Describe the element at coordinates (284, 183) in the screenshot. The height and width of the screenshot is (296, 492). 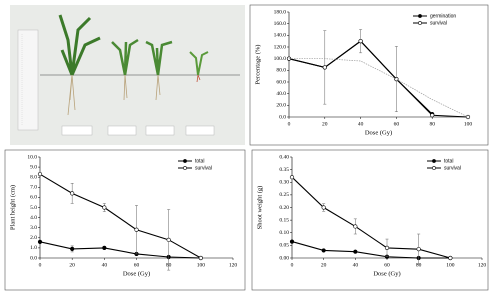
I see `y-tick-label: 0.30` at that location.